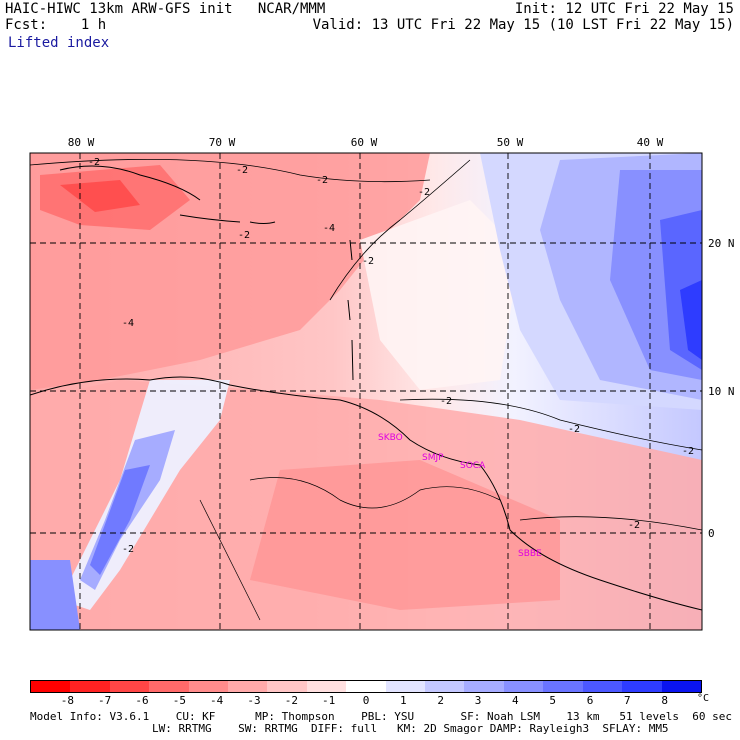 The height and width of the screenshot is (740, 740). I want to click on colorbar-tick-label: -3, so click(254, 700).